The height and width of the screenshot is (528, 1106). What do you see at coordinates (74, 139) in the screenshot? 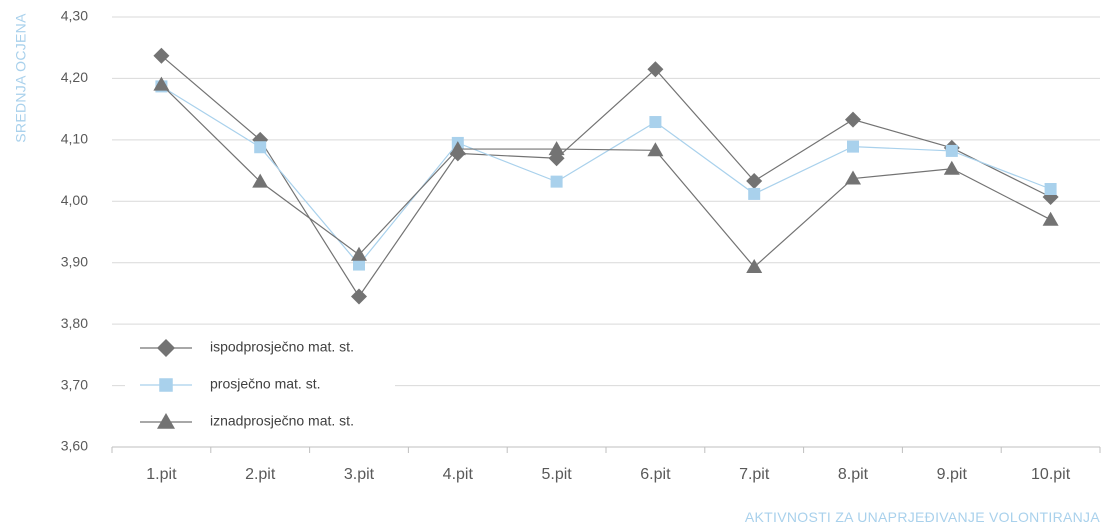
I see `y-tick-label: 4,10` at bounding box center [74, 139].